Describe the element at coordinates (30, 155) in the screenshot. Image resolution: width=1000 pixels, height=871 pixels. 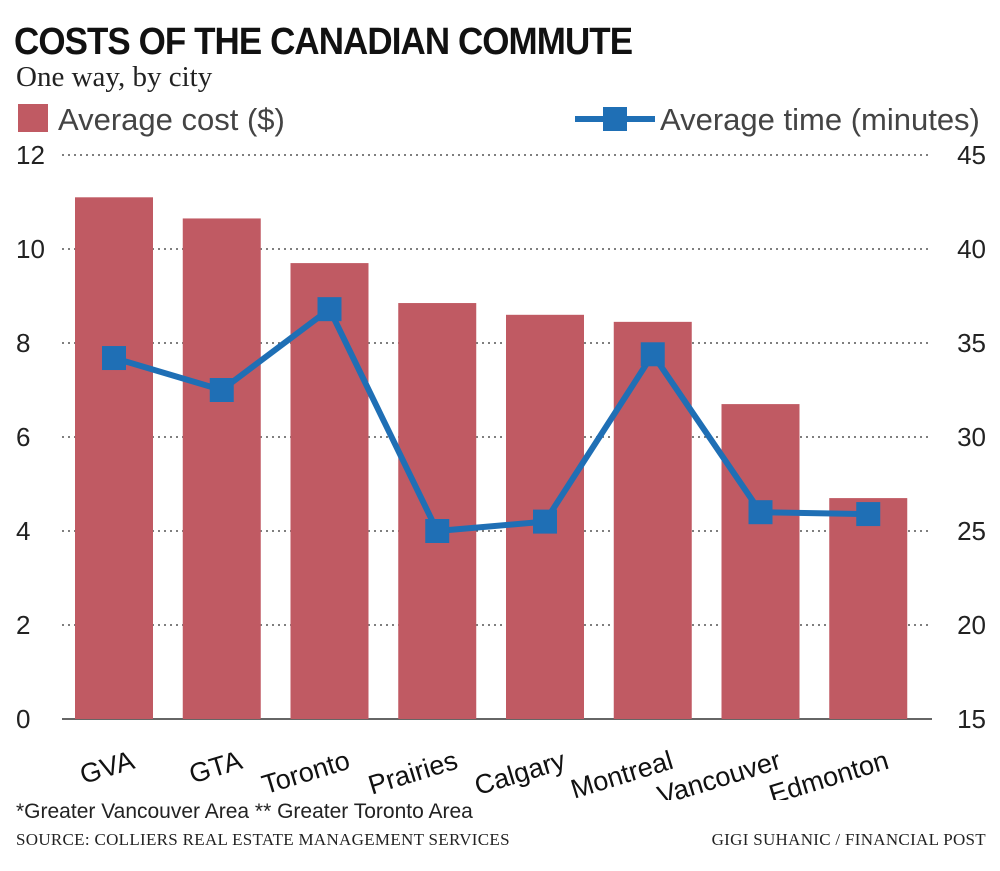
I see `left-tick-label: 12` at that location.